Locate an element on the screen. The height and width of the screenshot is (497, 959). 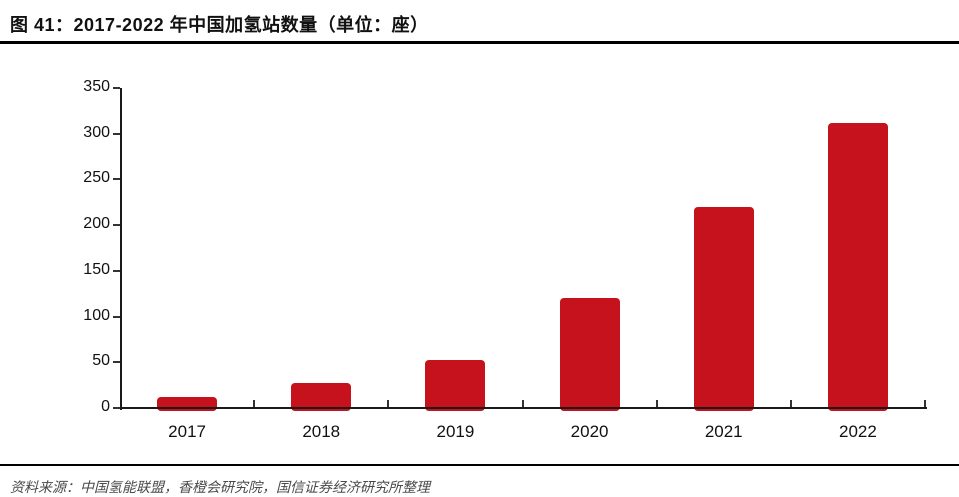
x-category-label: 2017 is located at coordinates (187, 431).